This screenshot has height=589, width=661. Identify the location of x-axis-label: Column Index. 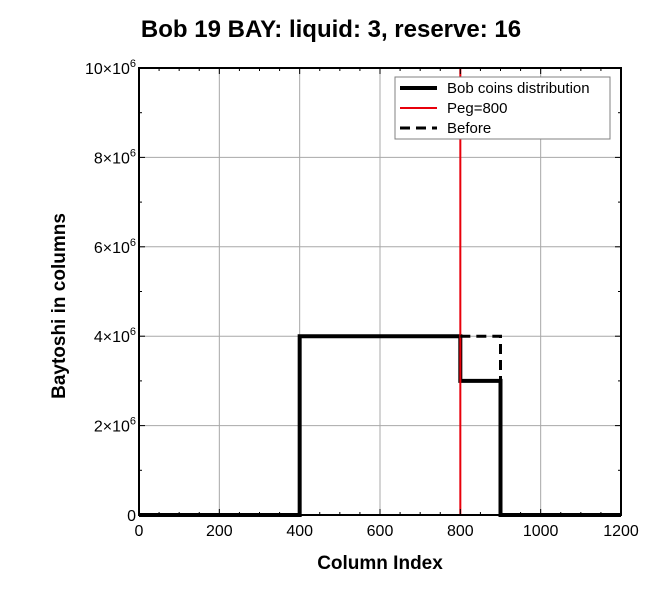
(380, 563).